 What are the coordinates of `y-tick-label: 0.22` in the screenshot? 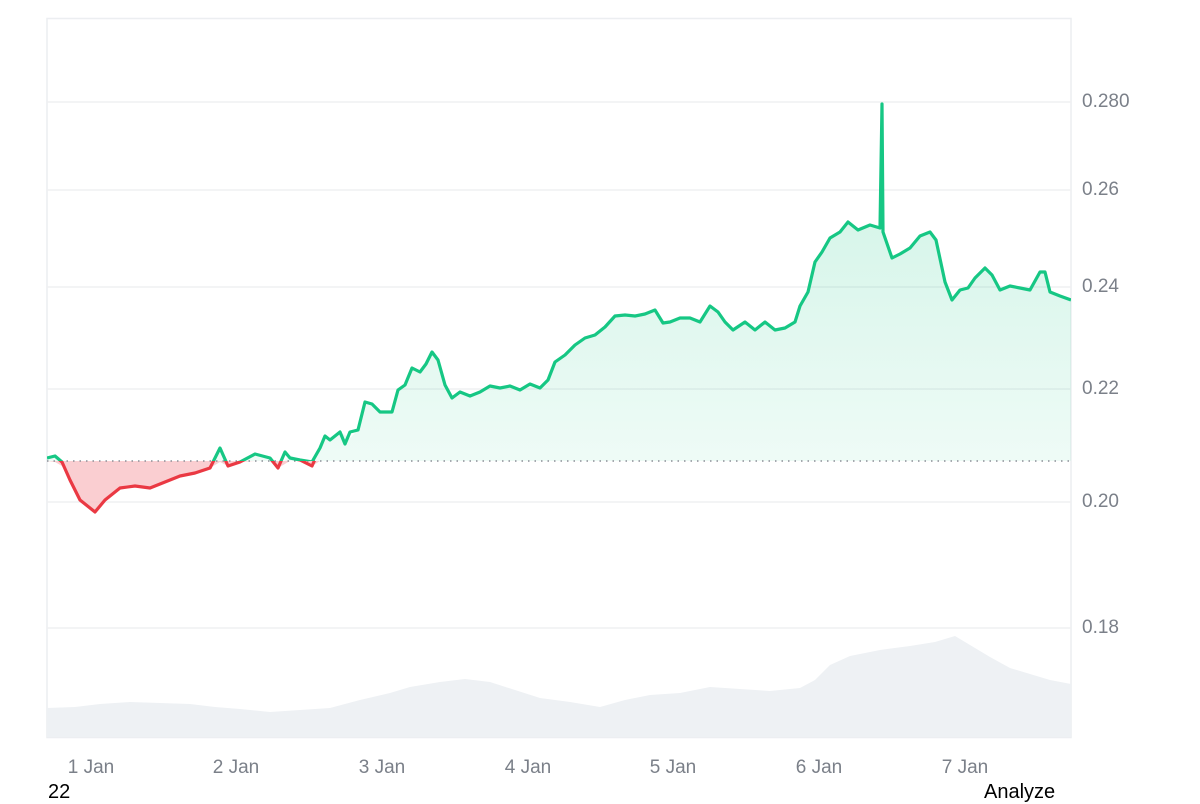 It's located at (1100, 388).